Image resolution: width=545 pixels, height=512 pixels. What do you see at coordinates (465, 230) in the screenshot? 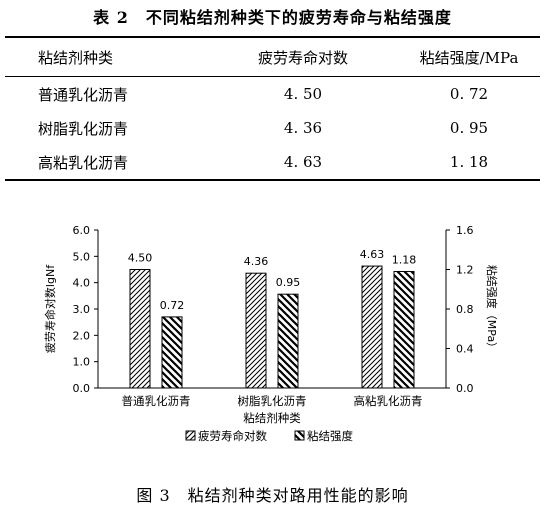
I see `right-tick-label: 1.6` at bounding box center [465, 230].